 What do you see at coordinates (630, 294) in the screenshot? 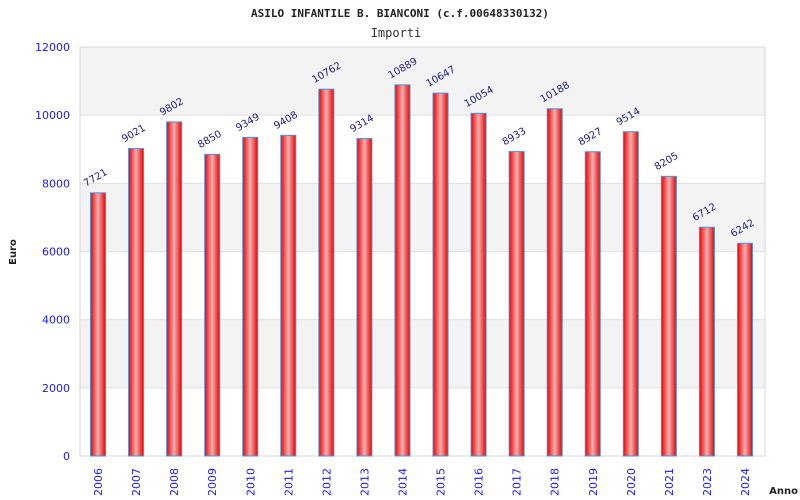
I see `bar-2020` at bounding box center [630, 294].